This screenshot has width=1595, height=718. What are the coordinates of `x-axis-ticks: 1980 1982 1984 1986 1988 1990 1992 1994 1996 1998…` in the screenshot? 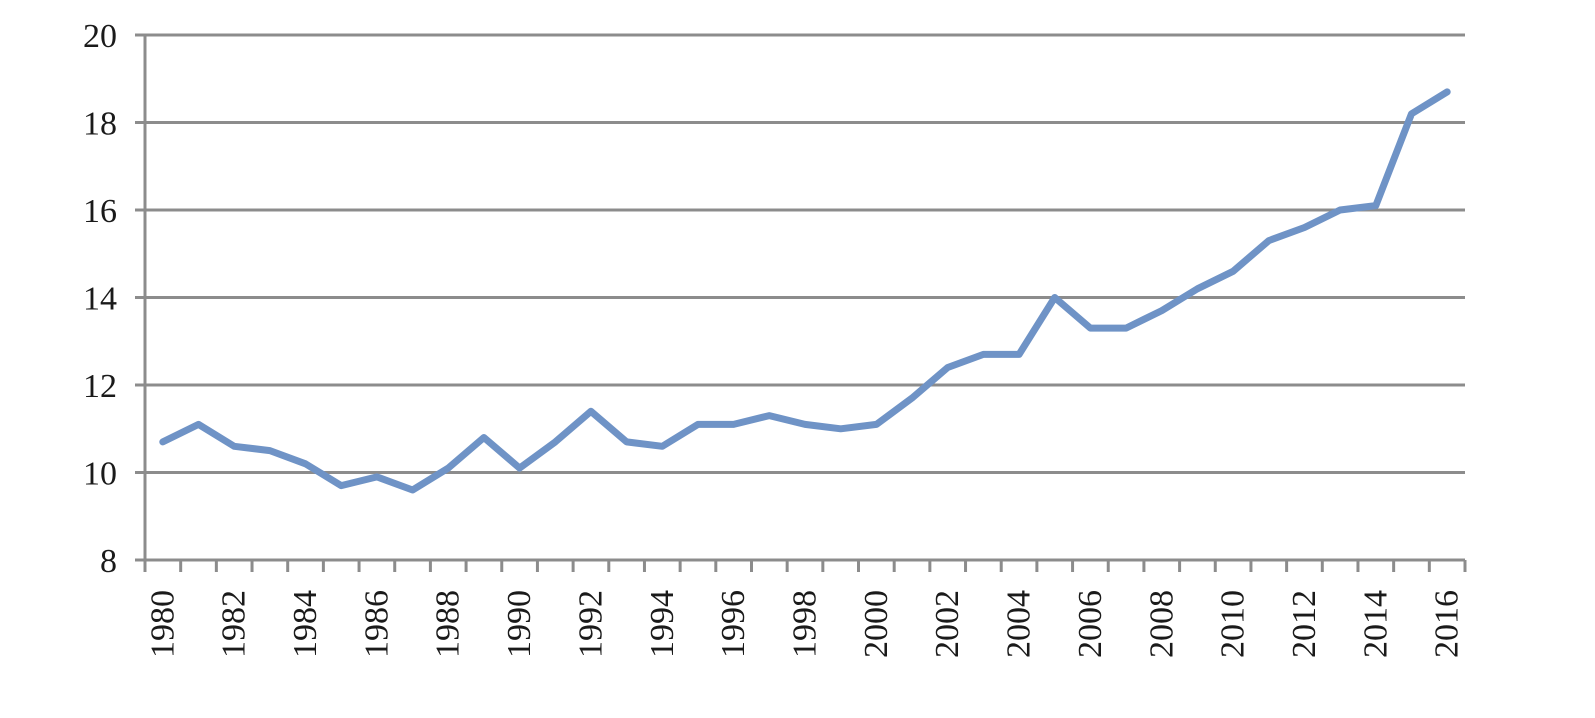 It's located at (804, 624).